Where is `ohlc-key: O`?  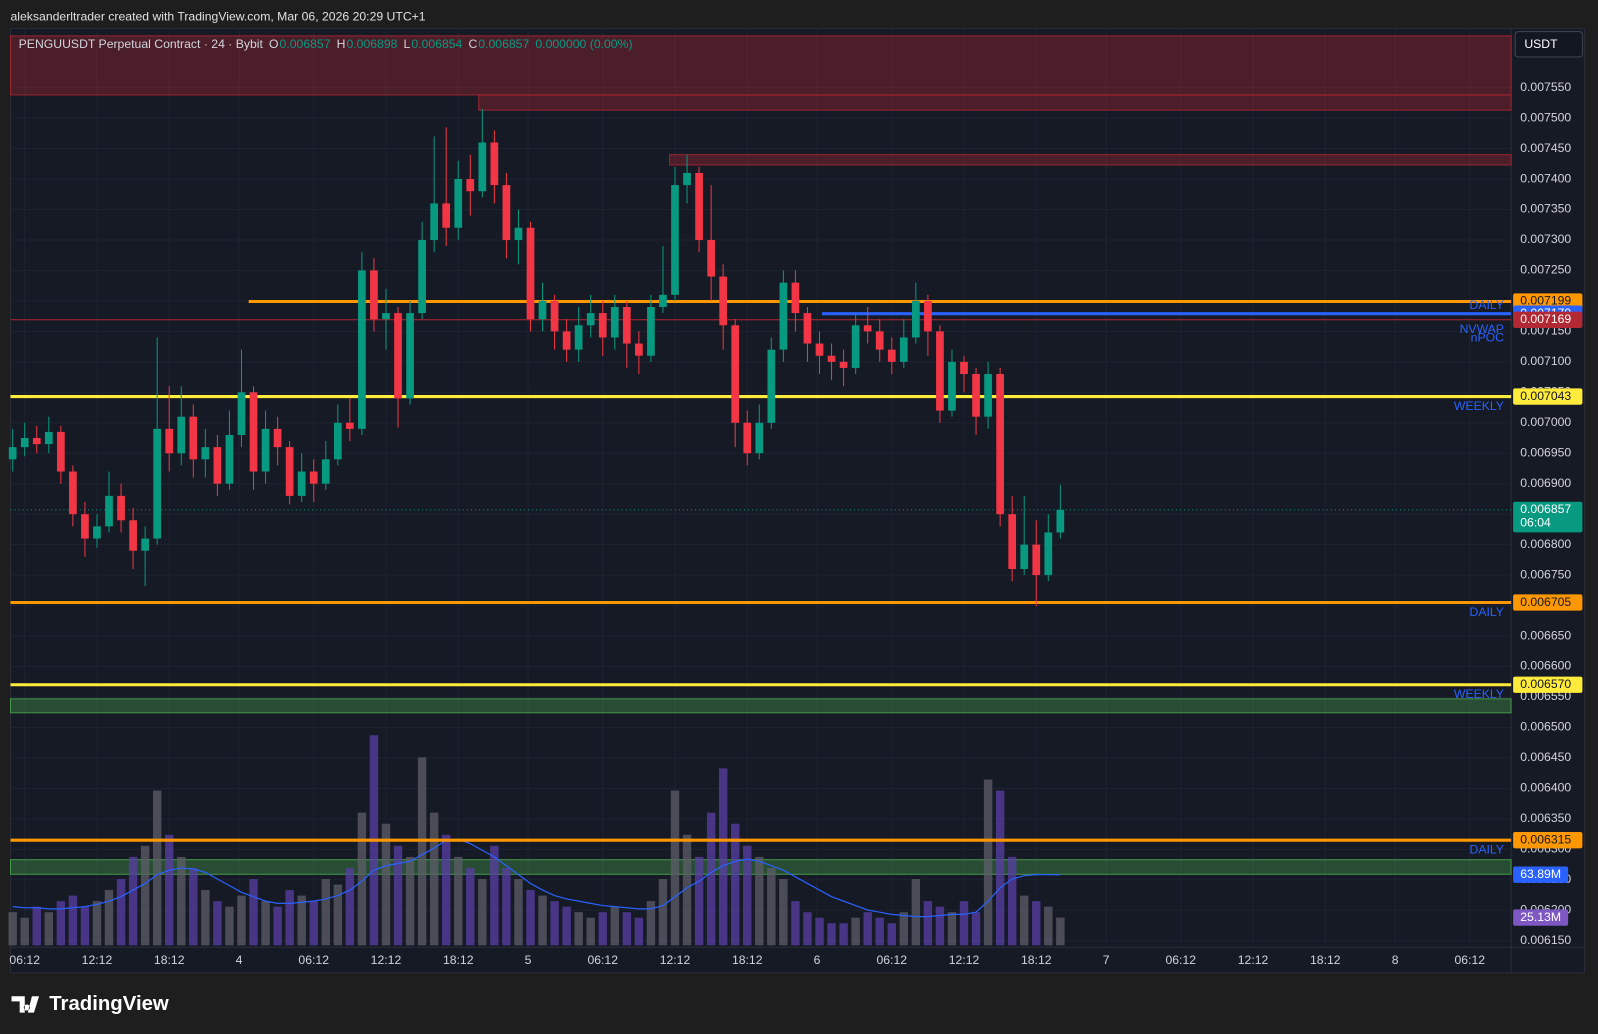
ohlc-key: O is located at coordinates (274, 44).